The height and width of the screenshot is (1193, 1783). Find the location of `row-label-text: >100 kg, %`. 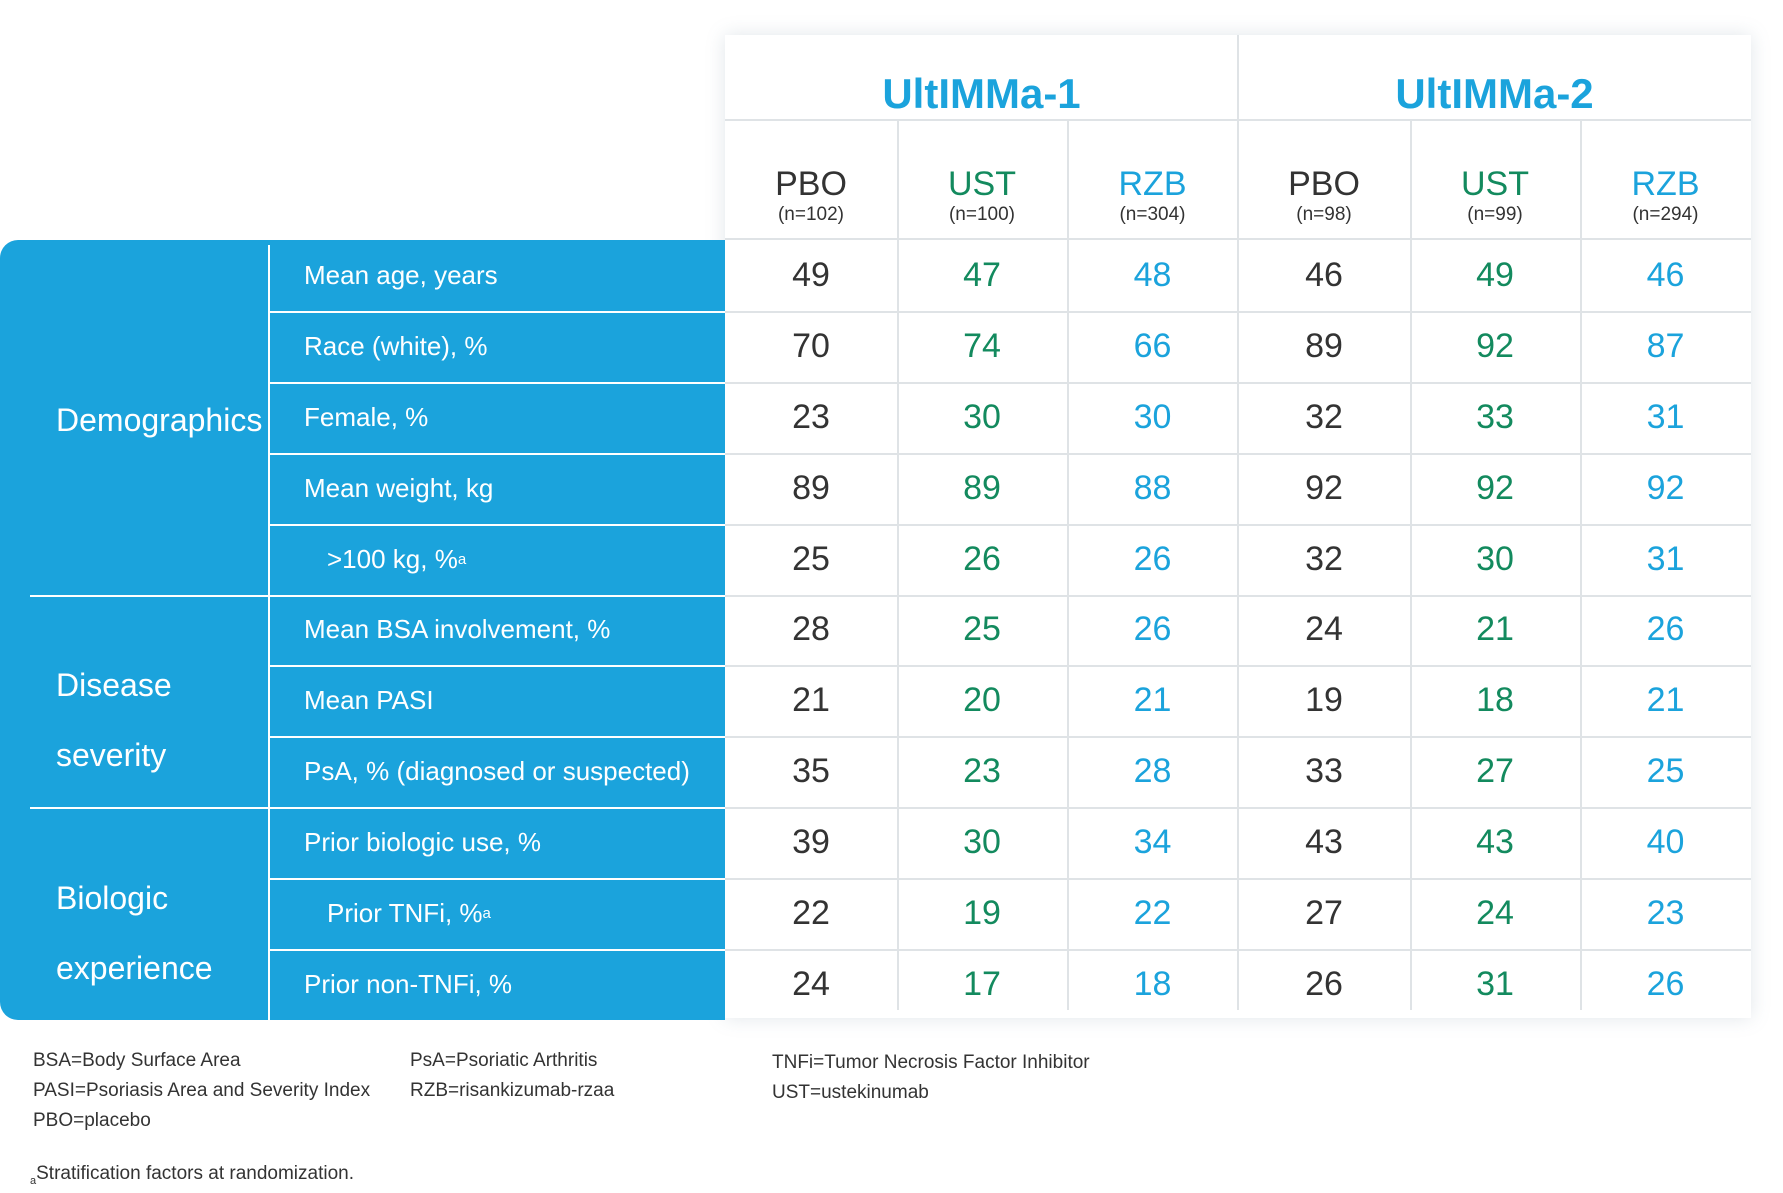

row-label-text: >100 kg, % is located at coordinates (392, 558).